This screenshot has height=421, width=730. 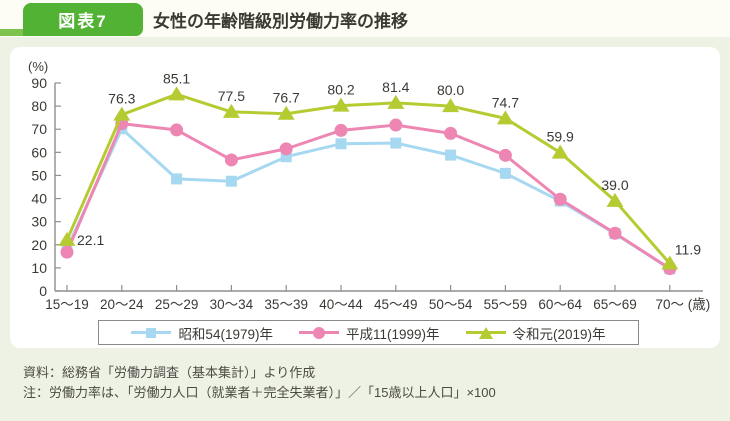 I want to click on x-tick-label: 70～, so click(x=670, y=304).